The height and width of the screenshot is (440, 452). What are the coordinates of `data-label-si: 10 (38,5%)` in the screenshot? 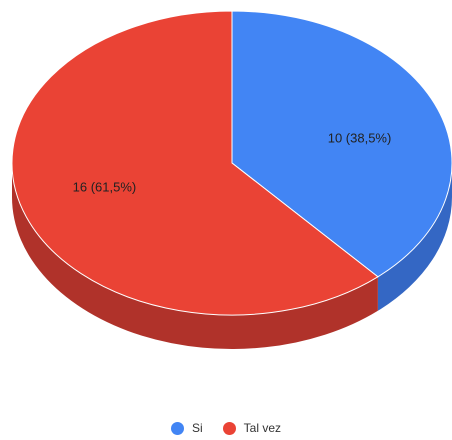 It's located at (360, 138).